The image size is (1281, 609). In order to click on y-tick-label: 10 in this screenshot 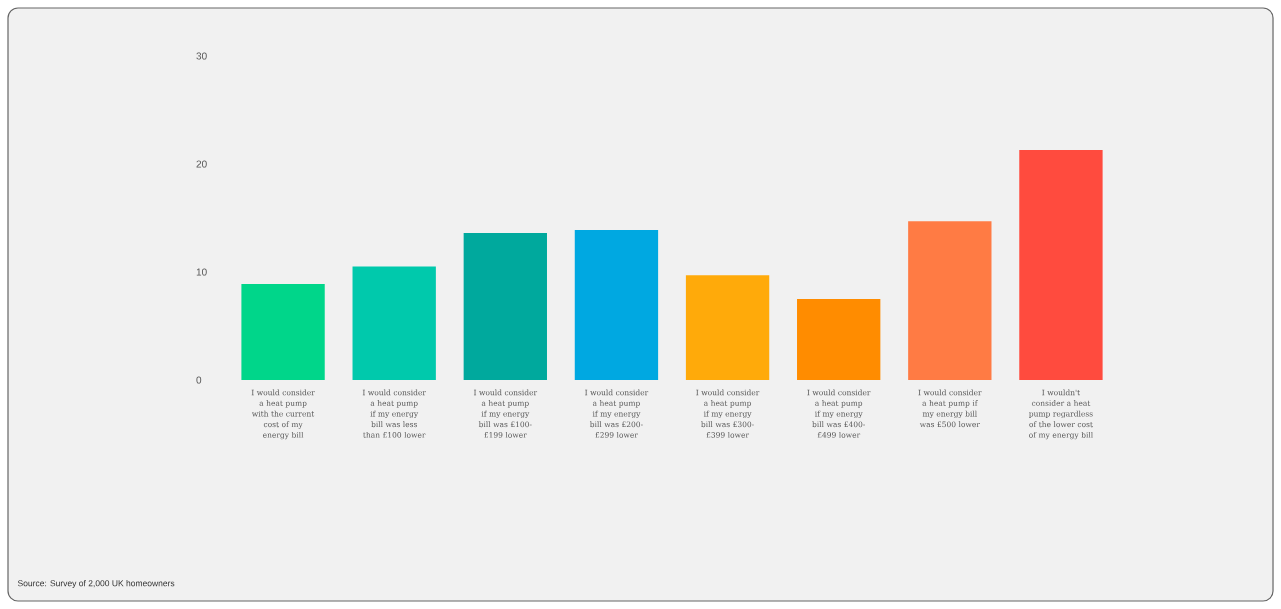, I will do `click(201, 272)`.